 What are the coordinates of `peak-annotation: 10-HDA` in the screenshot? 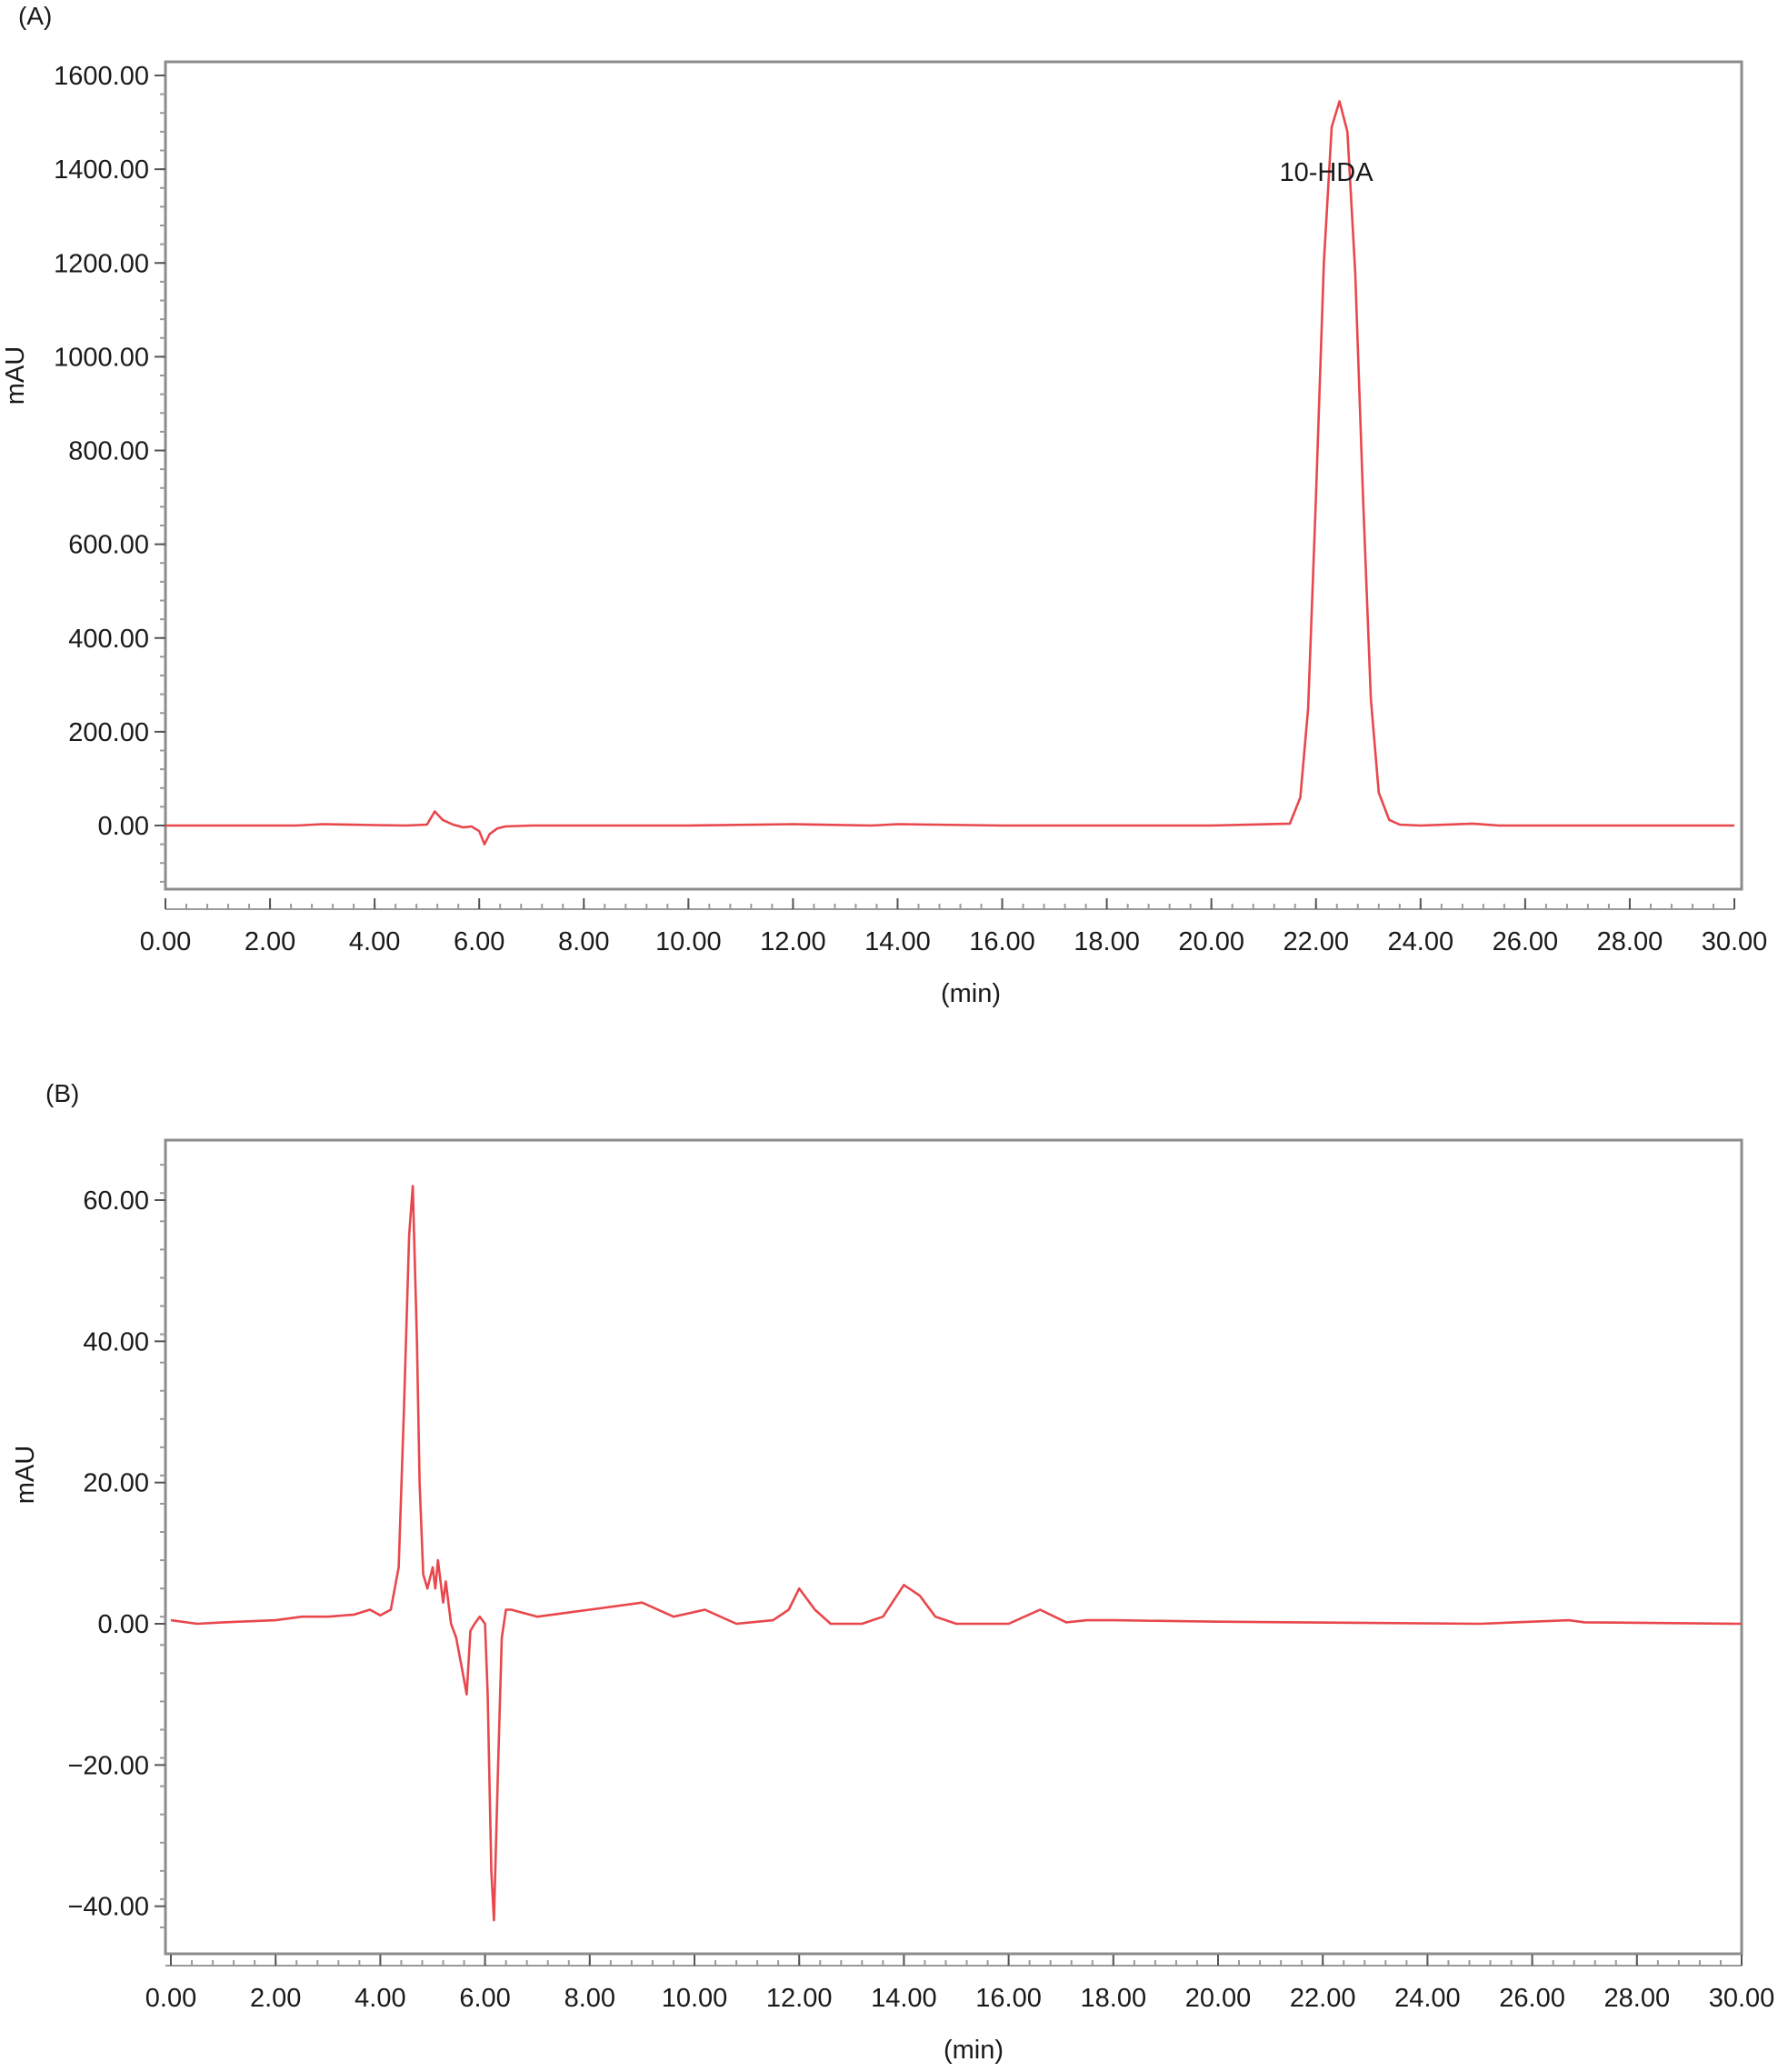 It's located at (1326, 172).